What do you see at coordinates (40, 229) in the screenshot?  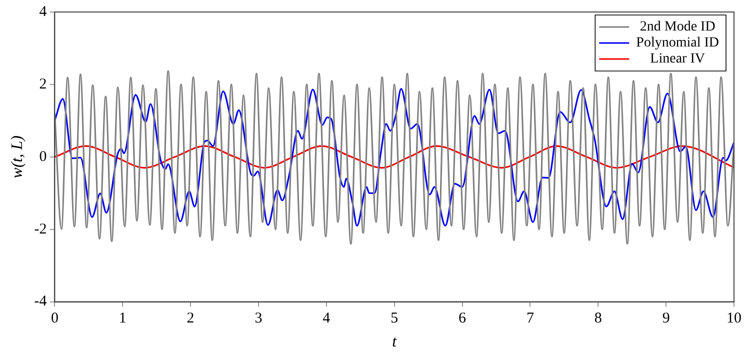 I see `y-tick-label: -2` at bounding box center [40, 229].